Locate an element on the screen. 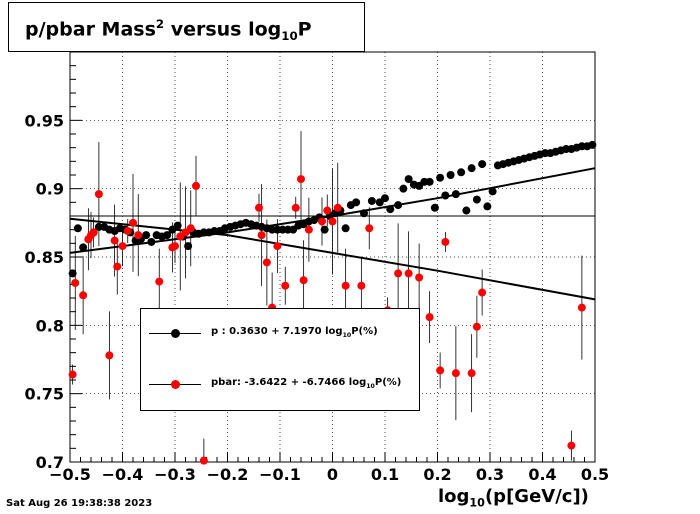  y-tick-label: 0.7 is located at coordinates (50, 462).